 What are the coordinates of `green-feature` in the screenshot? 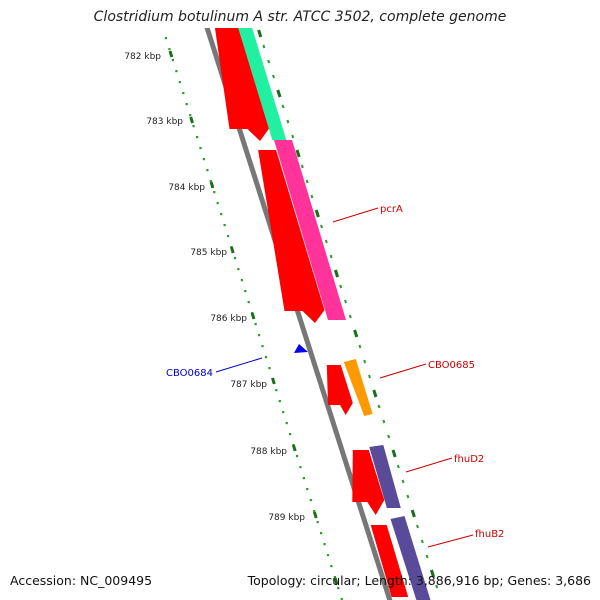 It's located at (257, 70).